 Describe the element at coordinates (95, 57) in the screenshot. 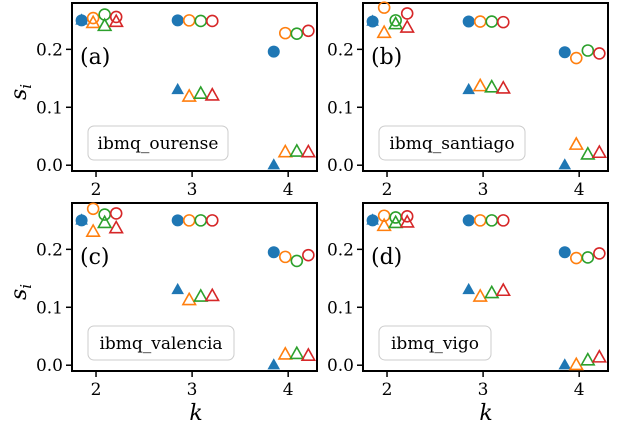

I see `panel-label: (a)` at that location.